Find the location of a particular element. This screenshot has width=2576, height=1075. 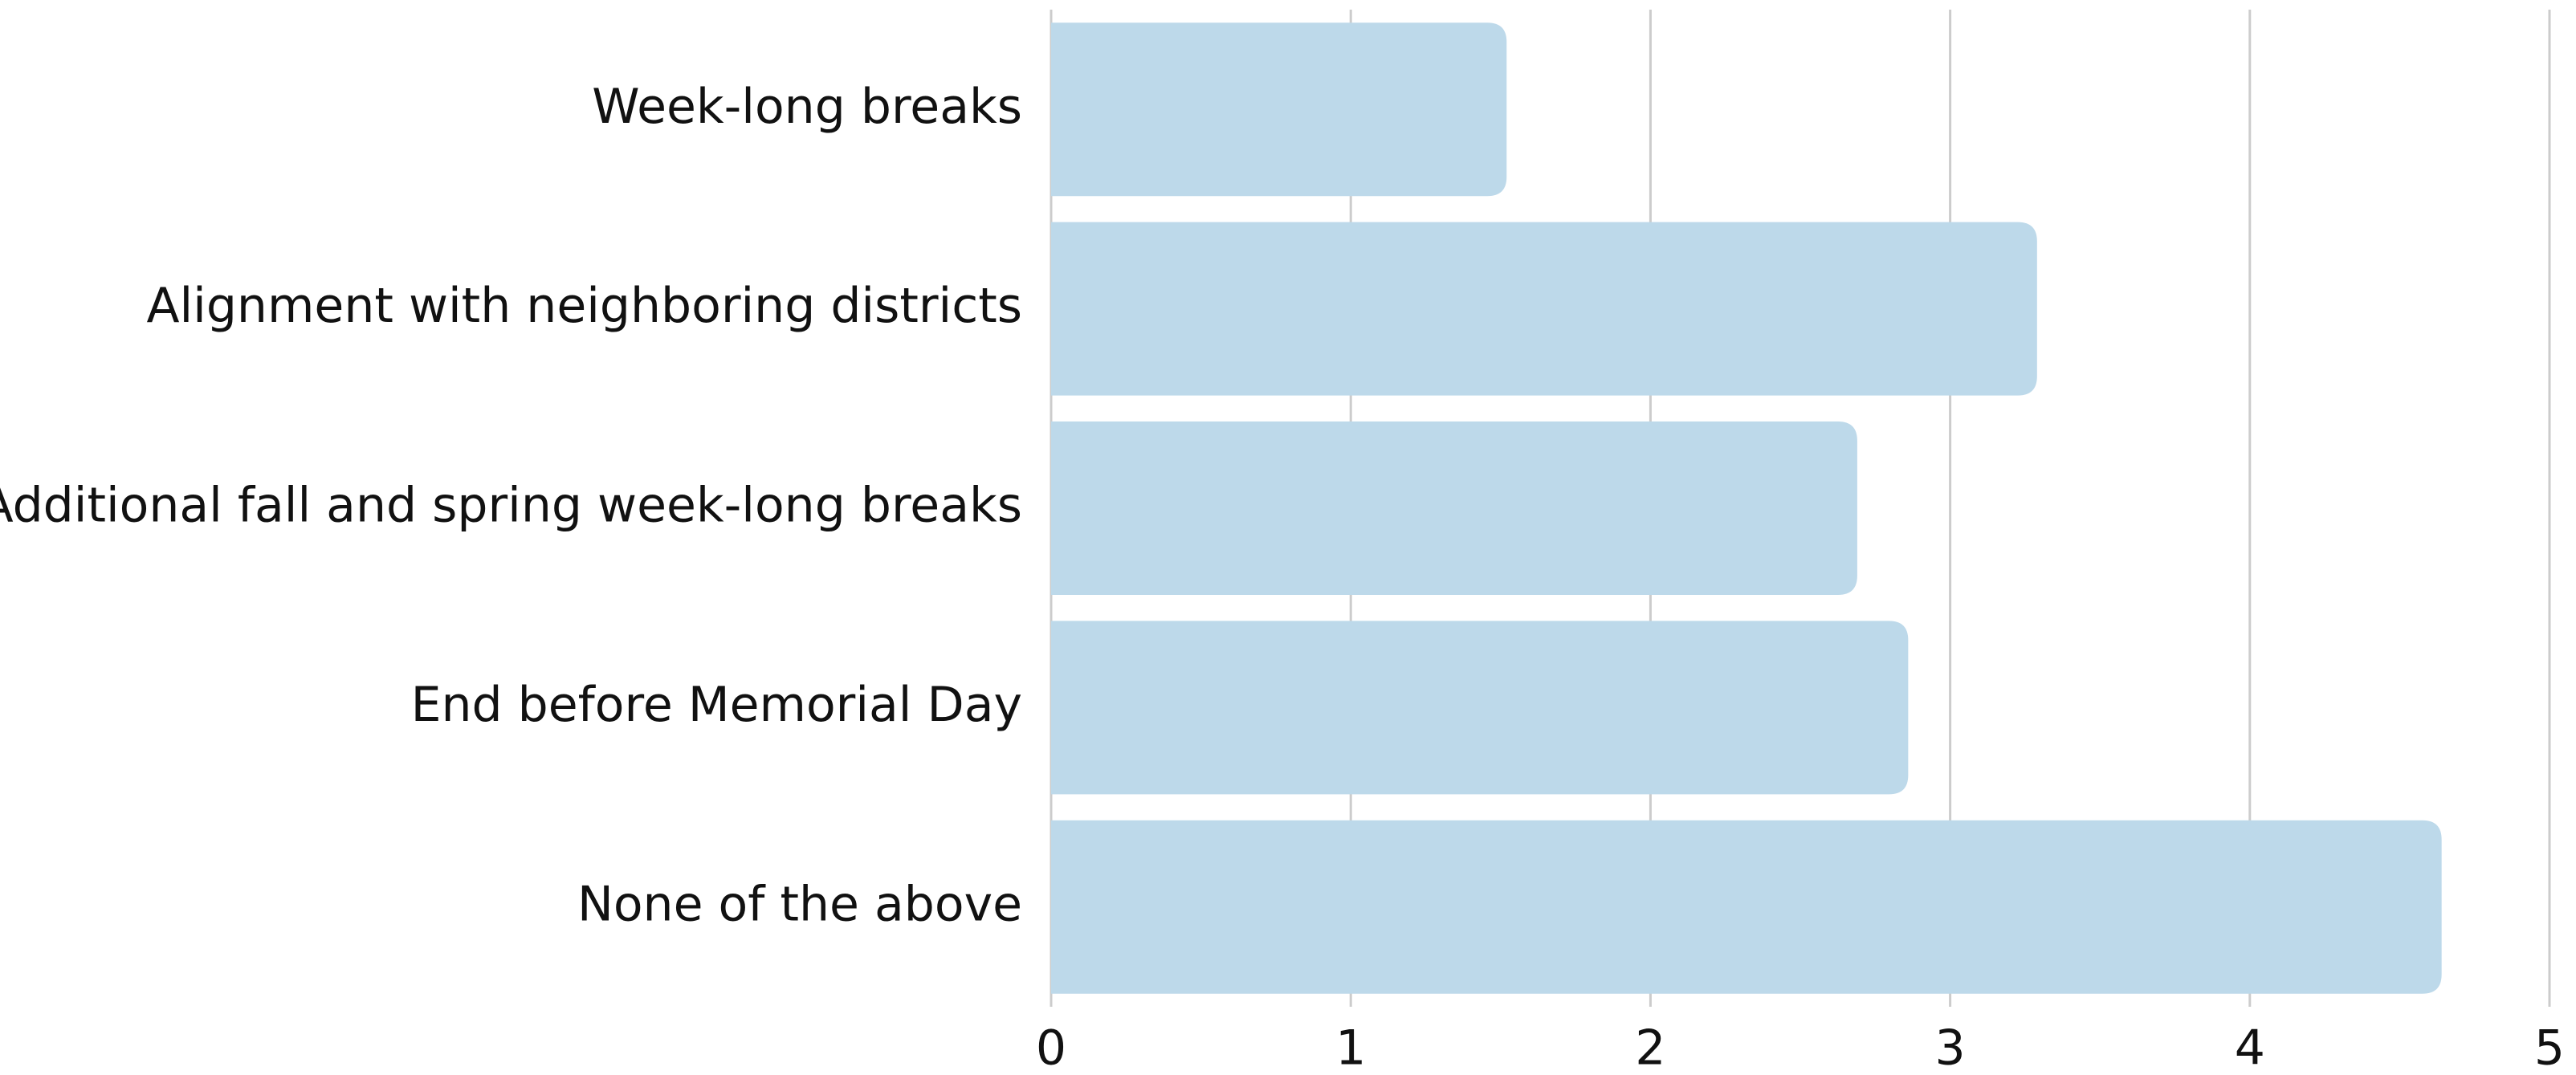

y-tick-label: Week-long breaks is located at coordinates (807, 107).